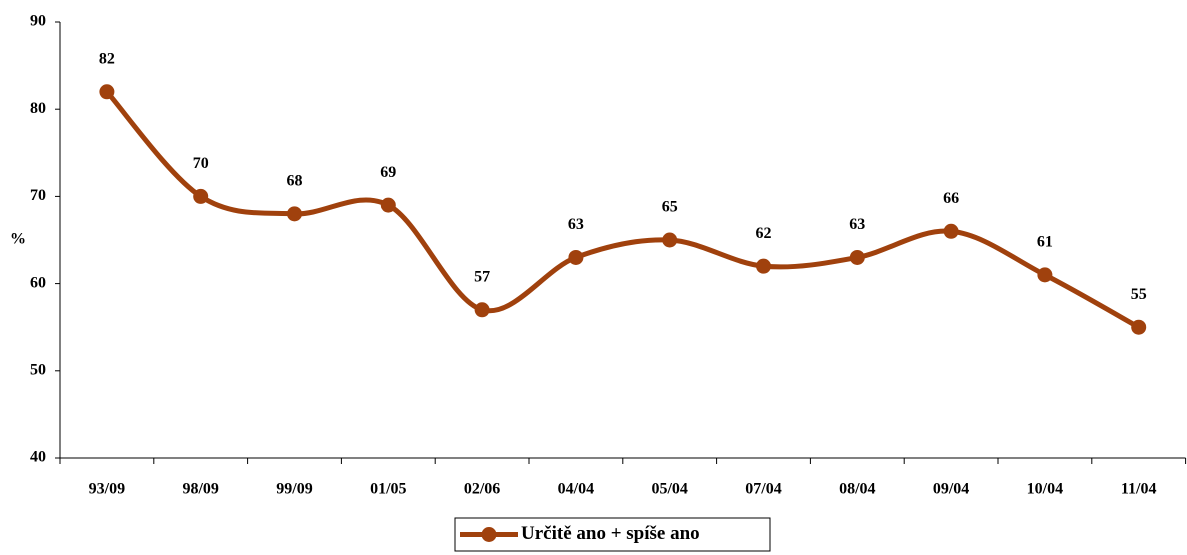 Image resolution: width=1187 pixels, height=555 pixels. I want to click on data-label: 57, so click(482, 276).